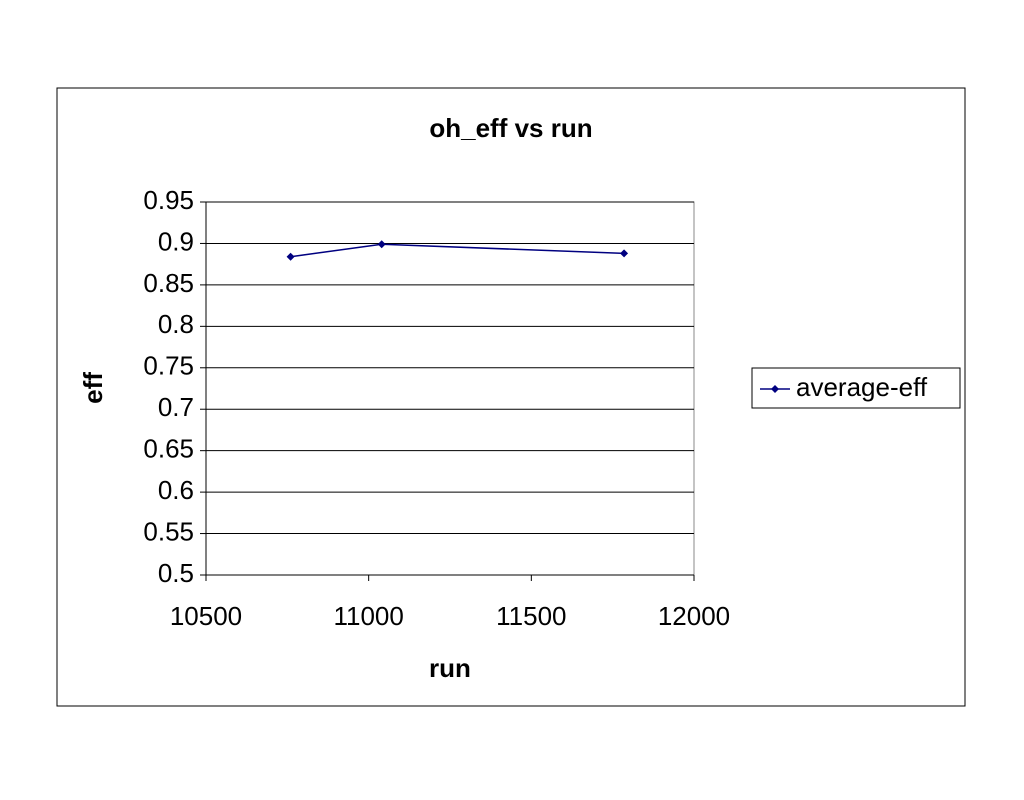 This screenshot has height=800, width=1024. What do you see at coordinates (862, 387) in the screenshot?
I see `legend-label: average-eff` at bounding box center [862, 387].